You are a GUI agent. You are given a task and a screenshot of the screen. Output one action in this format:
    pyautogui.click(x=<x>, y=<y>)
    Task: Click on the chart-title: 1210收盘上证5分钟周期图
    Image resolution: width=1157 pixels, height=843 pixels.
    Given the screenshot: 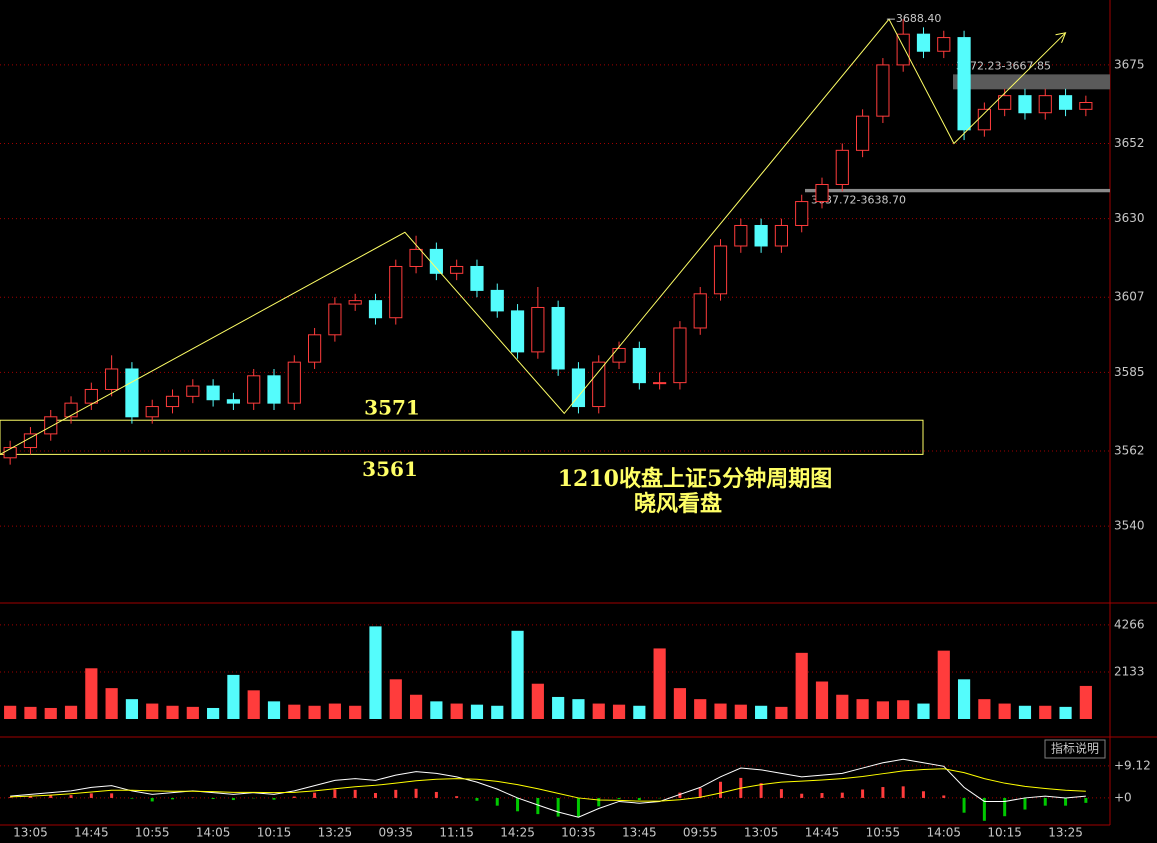 What is the action you would take?
    pyautogui.click(x=695, y=479)
    